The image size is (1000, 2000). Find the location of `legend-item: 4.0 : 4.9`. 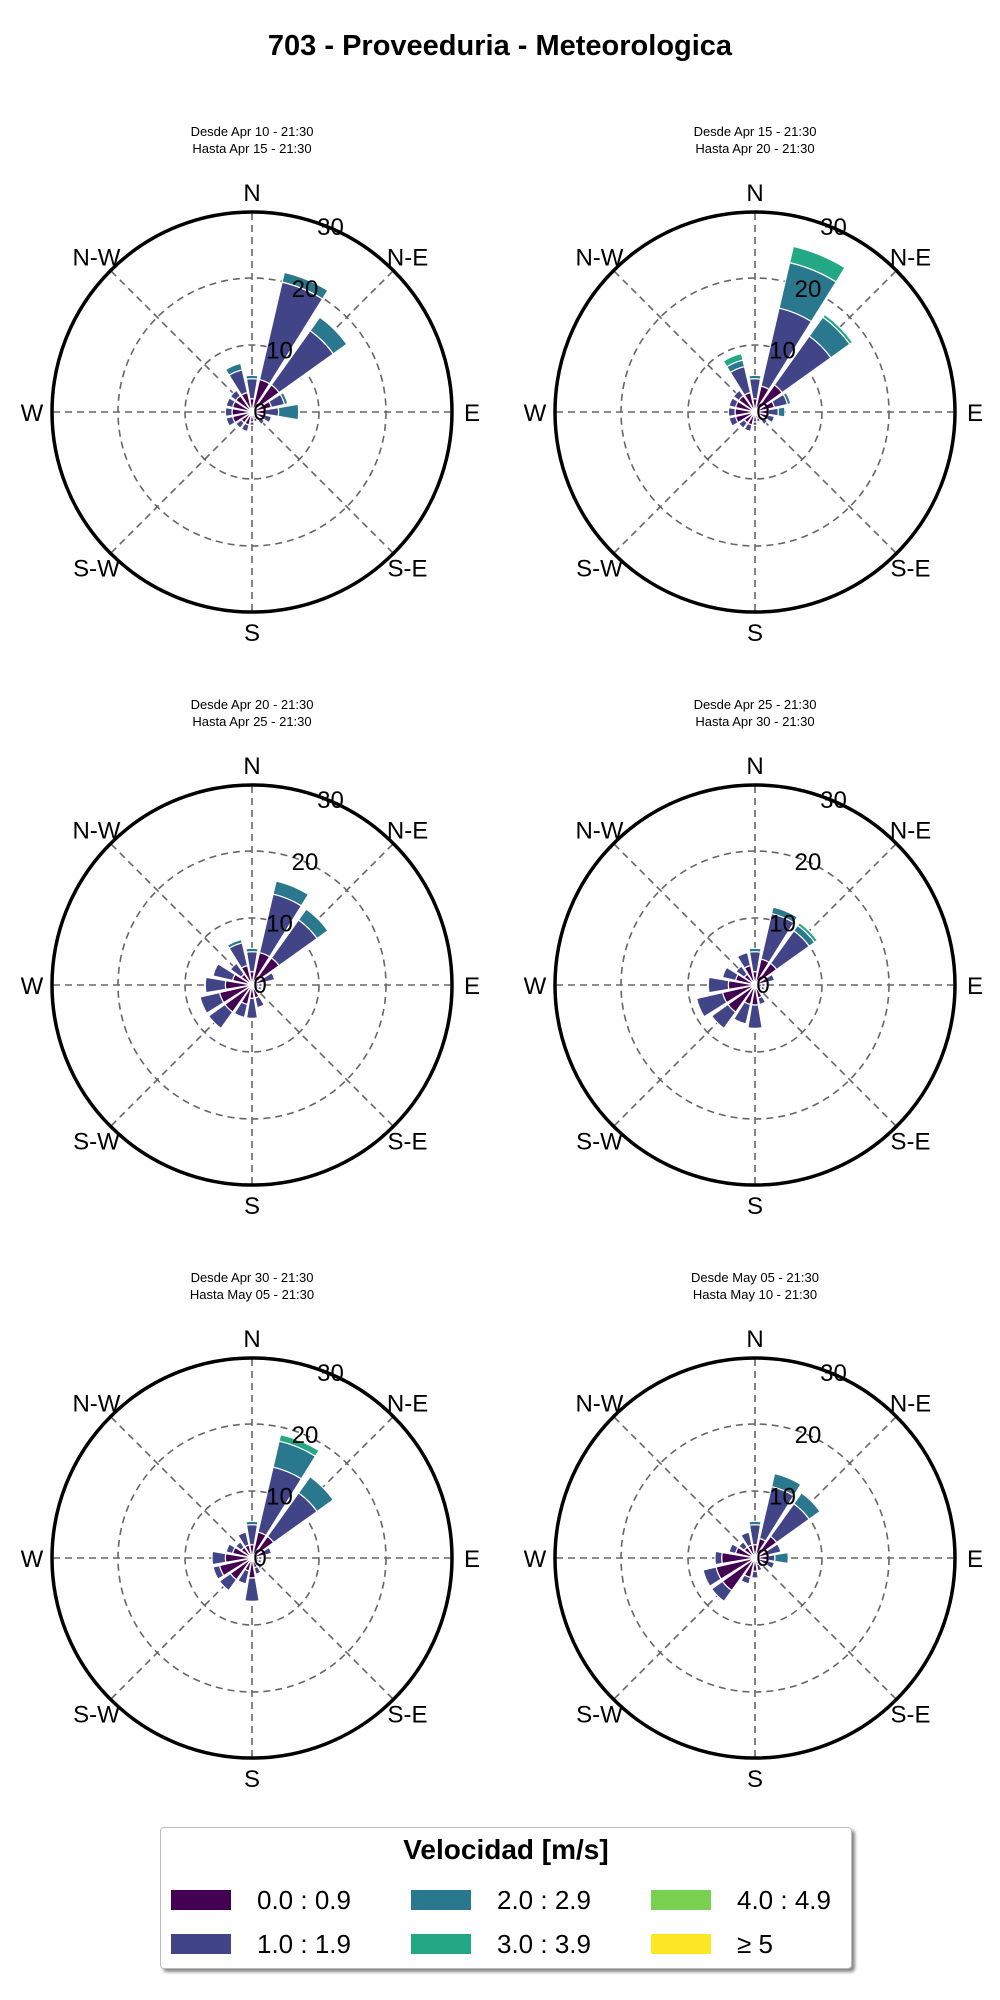

legend-item: 4.0 : 4.9 is located at coordinates (741, 1900).